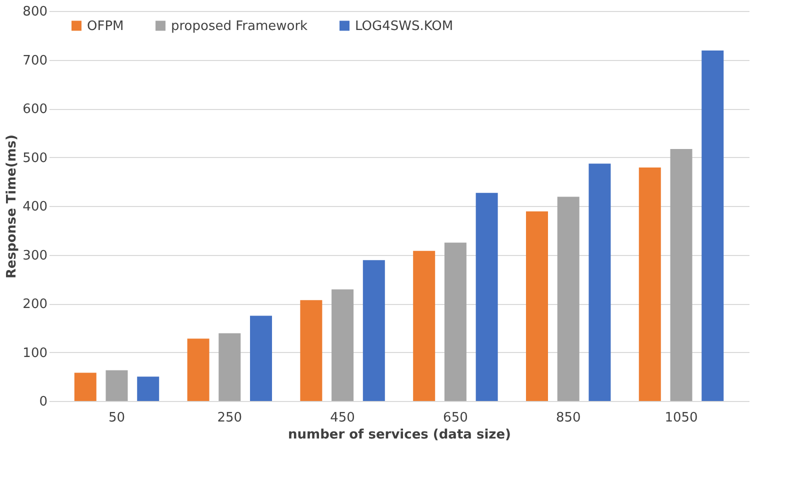  Describe the element at coordinates (35, 207) in the screenshot. I see `y-tick-label: 400` at that location.